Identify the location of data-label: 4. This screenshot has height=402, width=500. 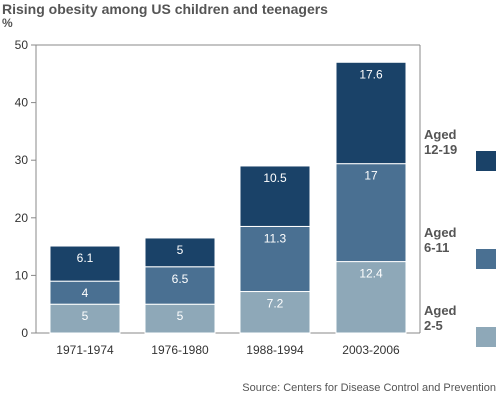
(85, 293).